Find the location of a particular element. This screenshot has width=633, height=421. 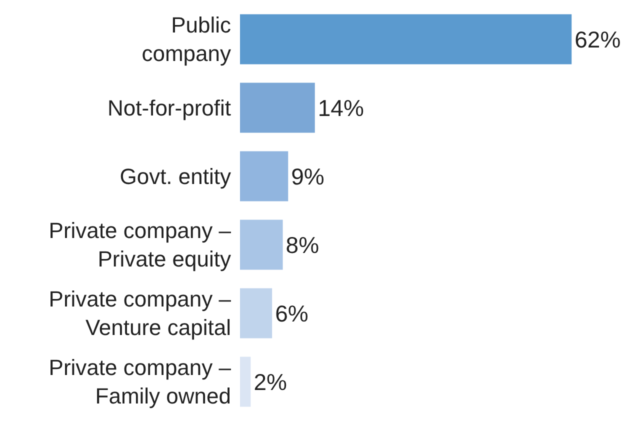

data-label: 14% is located at coordinates (341, 107).